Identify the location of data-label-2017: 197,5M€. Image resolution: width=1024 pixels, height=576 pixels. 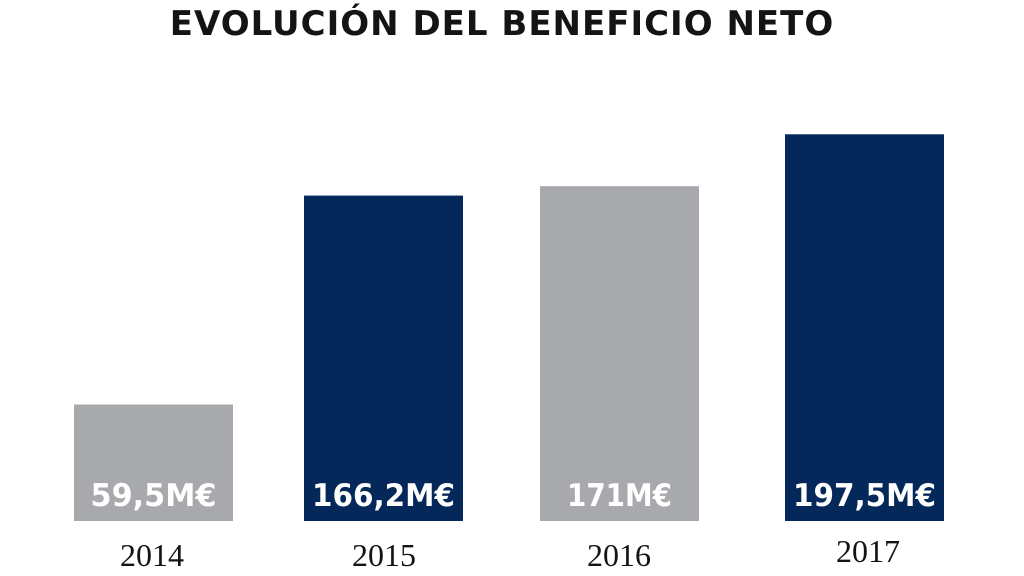
(864, 496).